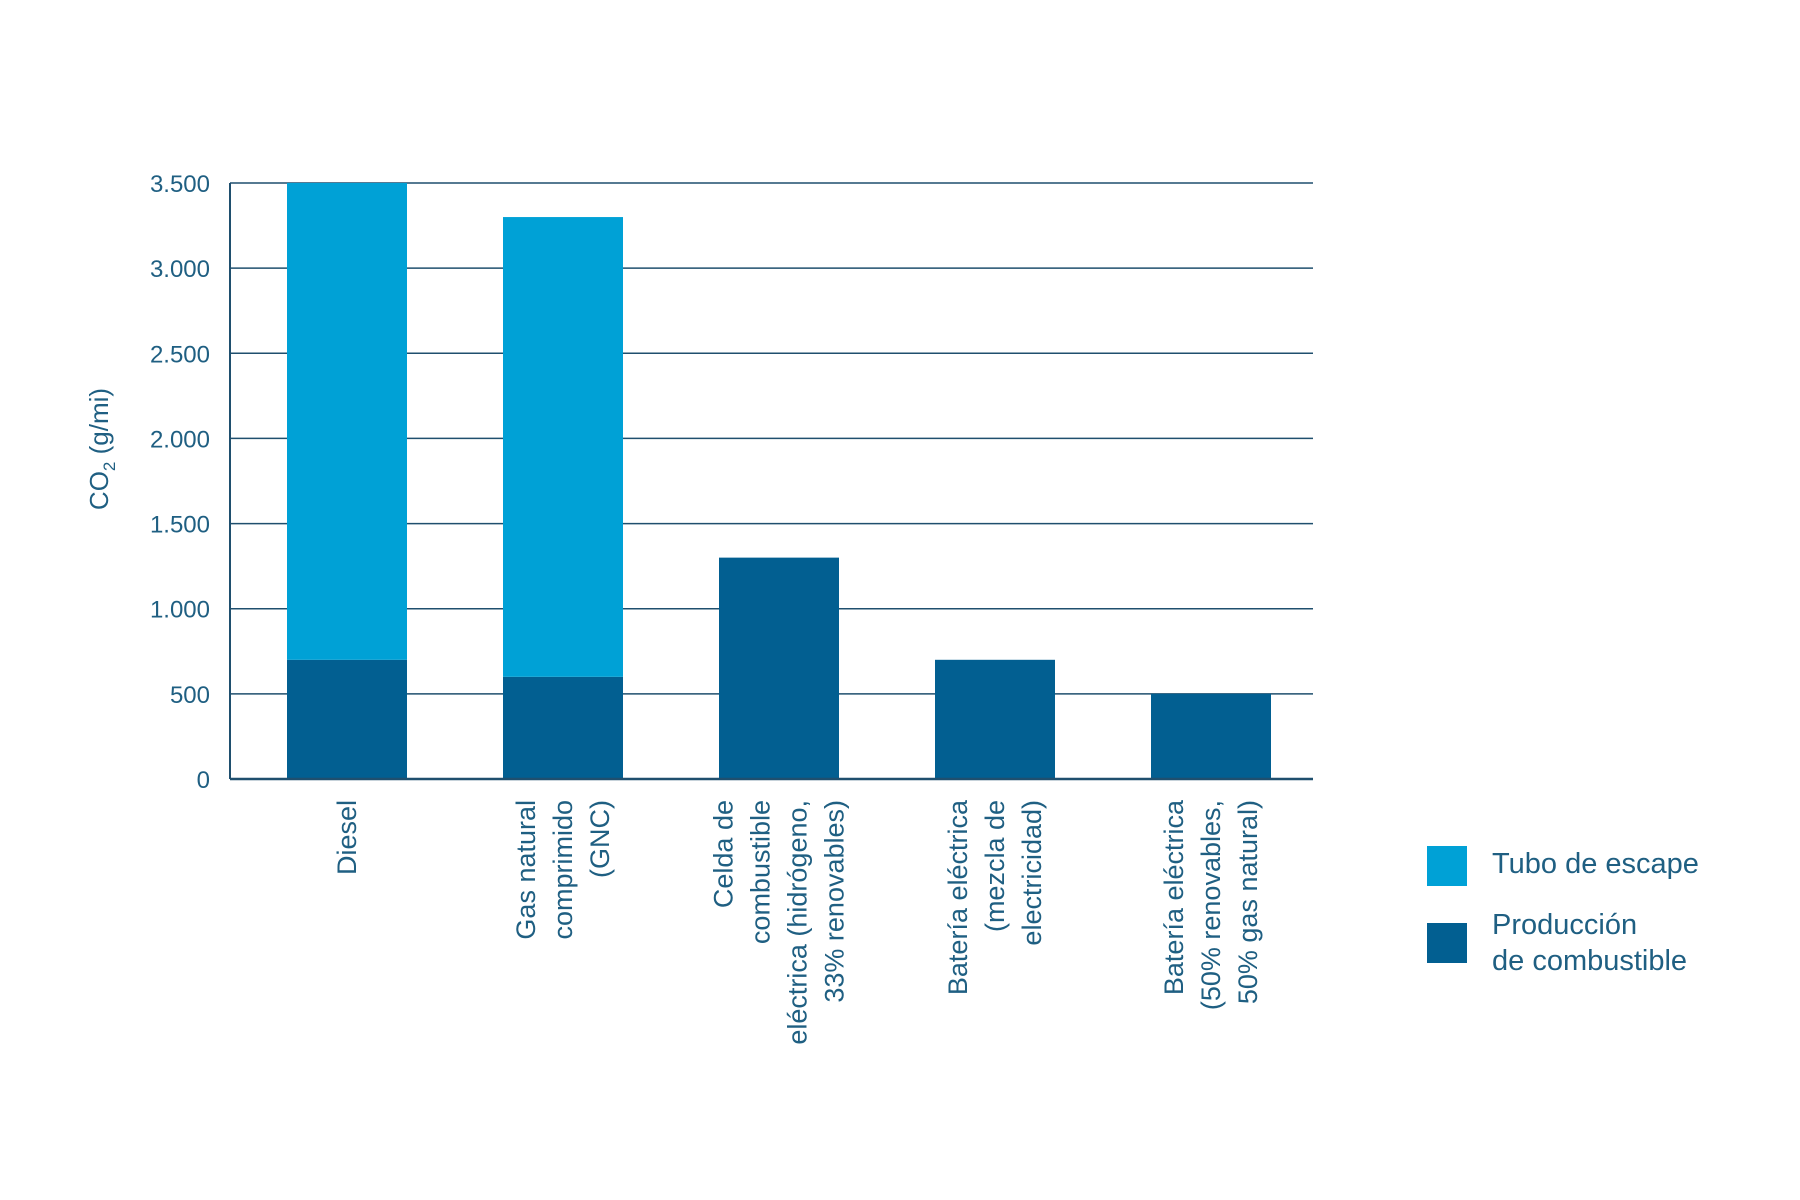  I want to click on y-axis-label-main: CO, so click(99, 490).